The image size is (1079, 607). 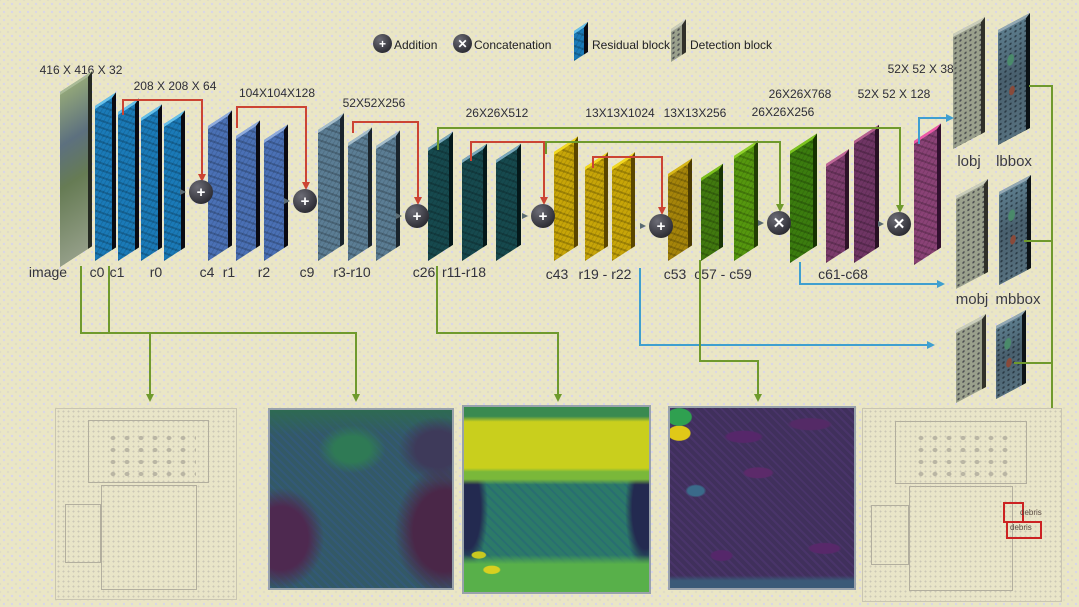 I want to click on layer-label: c43, so click(x=557, y=274).